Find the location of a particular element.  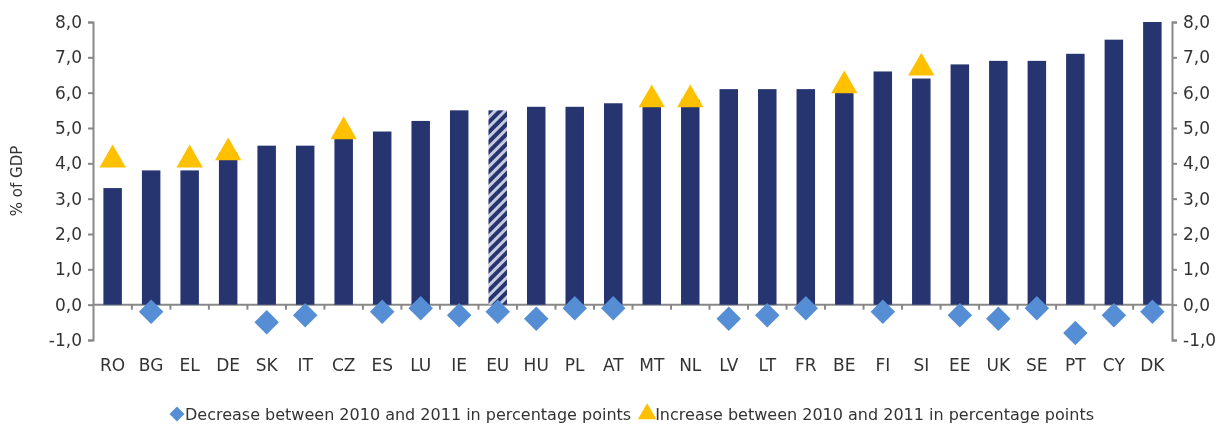

x-tick-label: DK is located at coordinates (1153, 365).